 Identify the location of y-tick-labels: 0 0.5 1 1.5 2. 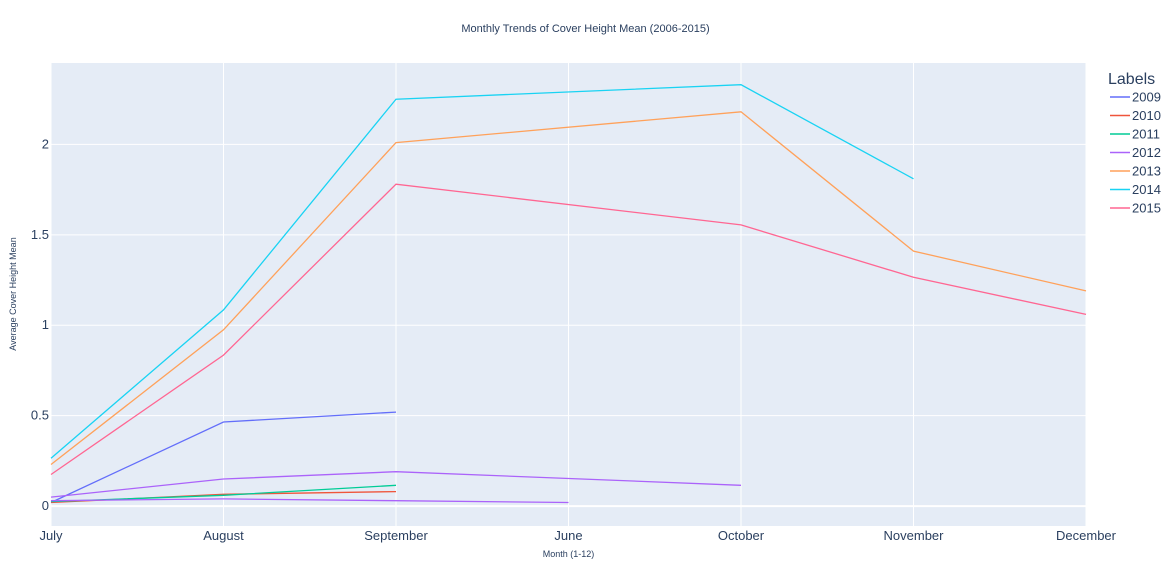
(40, 324).